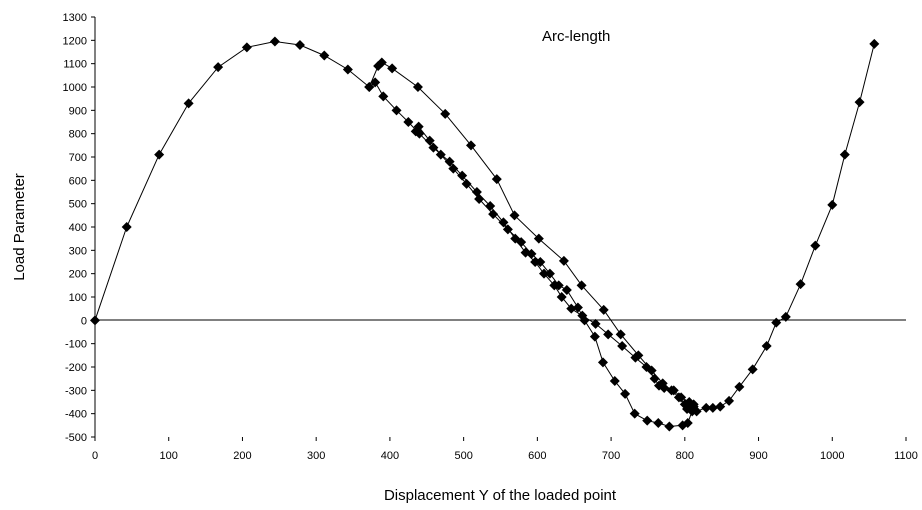 Image resolution: width=922 pixels, height=510 pixels. Describe the element at coordinates (78, 228) in the screenshot. I see `y-tick-label: 400` at that location.